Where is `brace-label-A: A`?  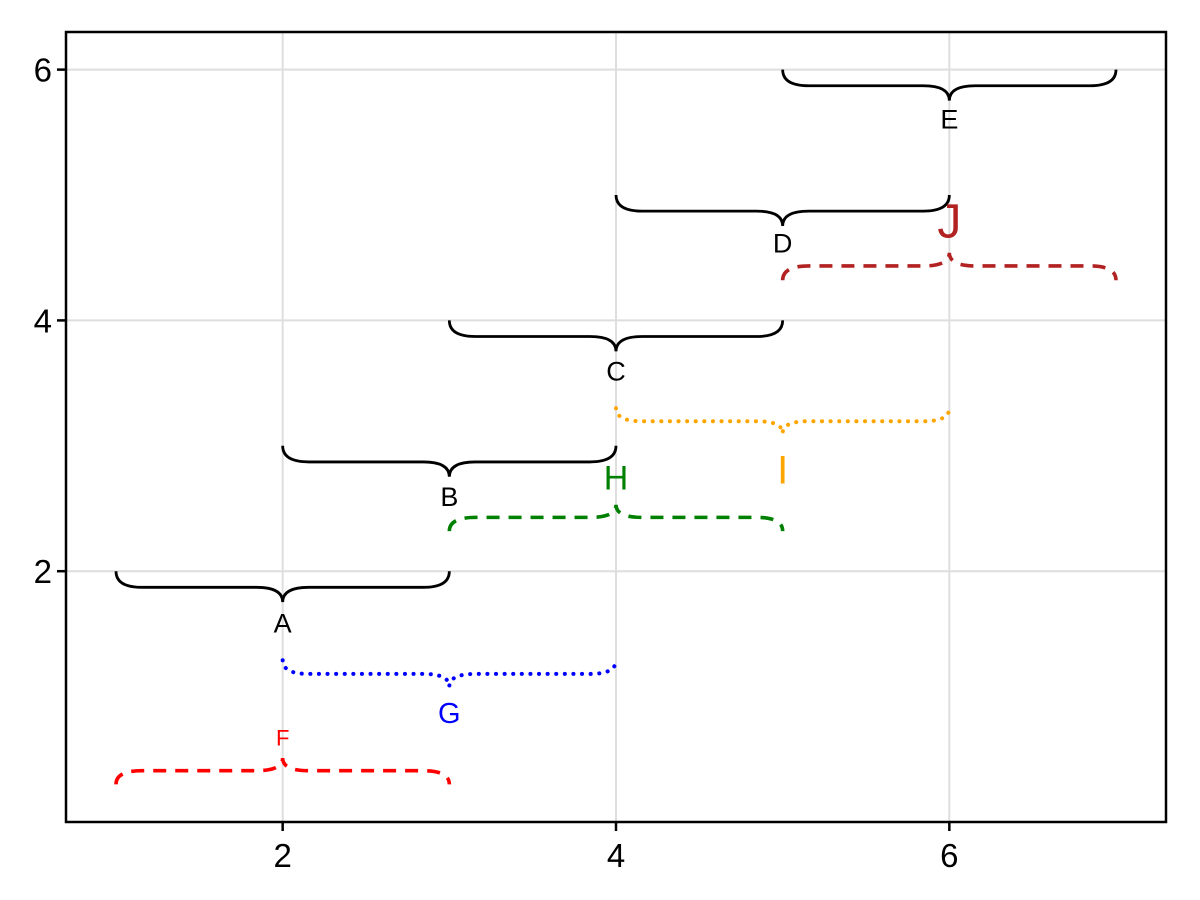
brace-label-A: A is located at coordinates (283, 624).